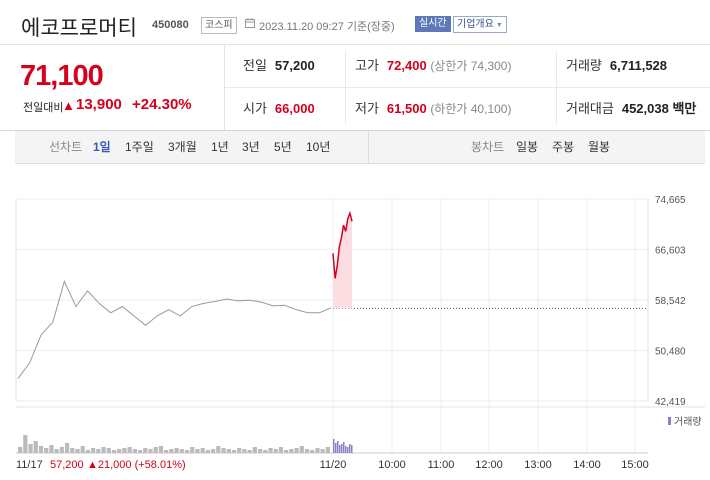 This screenshot has height=480, width=710. What do you see at coordinates (327, 27) in the screenshot?
I see `timestamp: 2023.11.20 09:27 기준(장중)` at bounding box center [327, 27].